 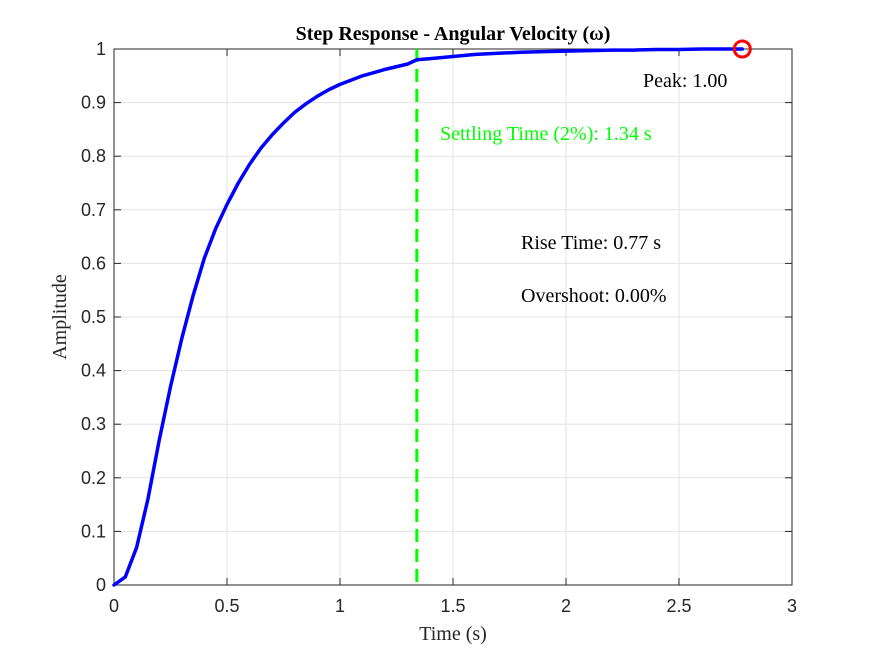 What do you see at coordinates (340, 606) in the screenshot?
I see `x-tick-label-2: 1` at bounding box center [340, 606].